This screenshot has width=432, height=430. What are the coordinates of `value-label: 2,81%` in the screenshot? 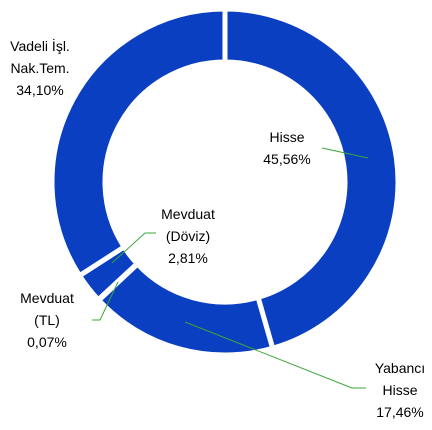 It's located at (188, 258).